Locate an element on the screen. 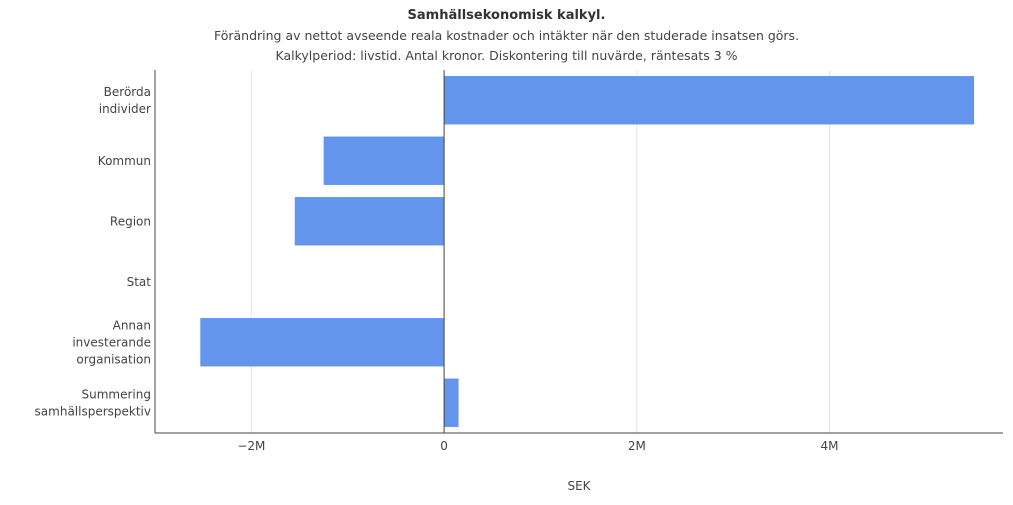 This screenshot has height=505, width=1013. bar-berörda-individer is located at coordinates (709, 100).